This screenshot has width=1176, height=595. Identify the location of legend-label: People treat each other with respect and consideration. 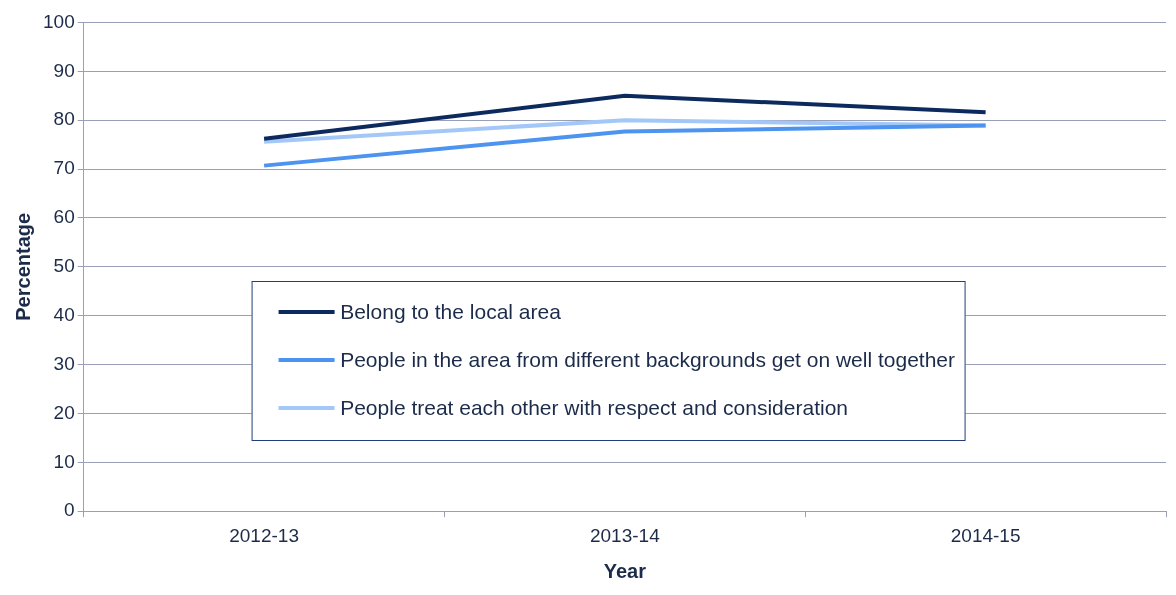
(594, 408).